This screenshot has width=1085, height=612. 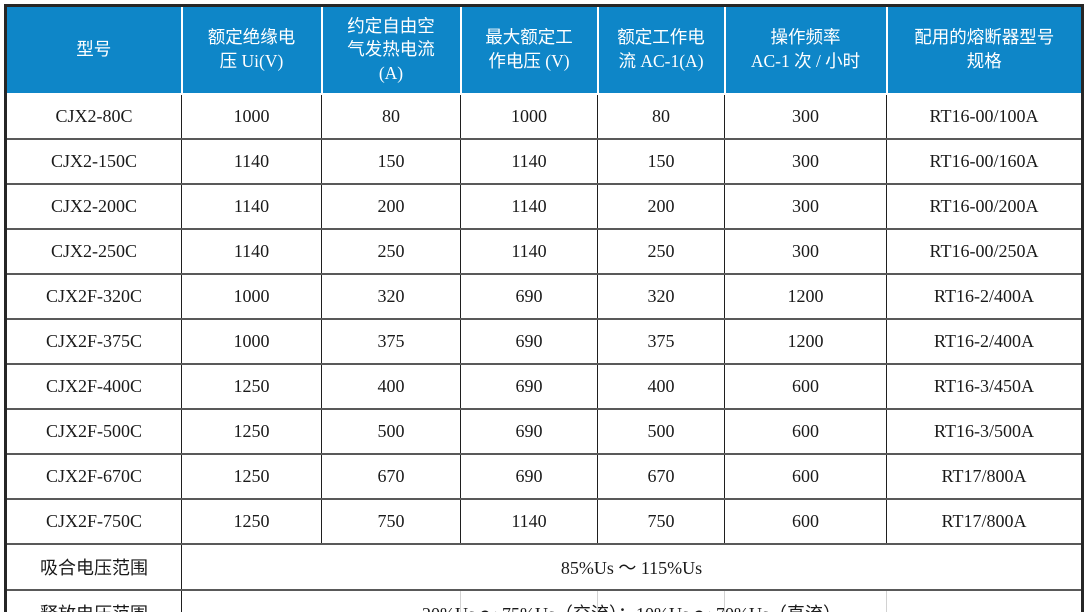 What do you see at coordinates (93, 431) in the screenshot?
I see `cell-model: CJX2F-500C` at bounding box center [93, 431].